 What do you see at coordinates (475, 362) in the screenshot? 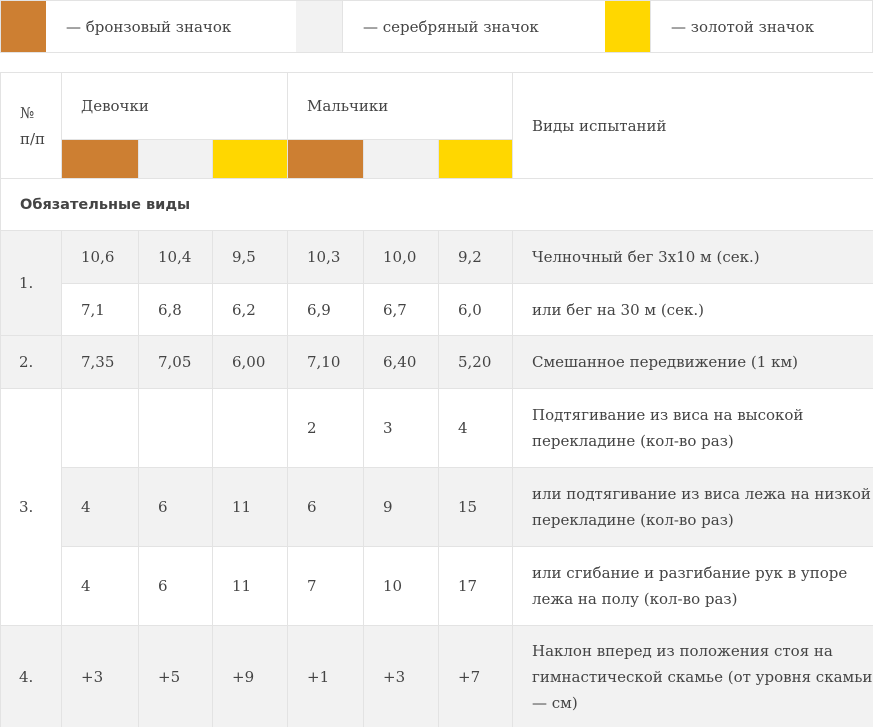
I see `value-cell: 5,20` at bounding box center [475, 362].